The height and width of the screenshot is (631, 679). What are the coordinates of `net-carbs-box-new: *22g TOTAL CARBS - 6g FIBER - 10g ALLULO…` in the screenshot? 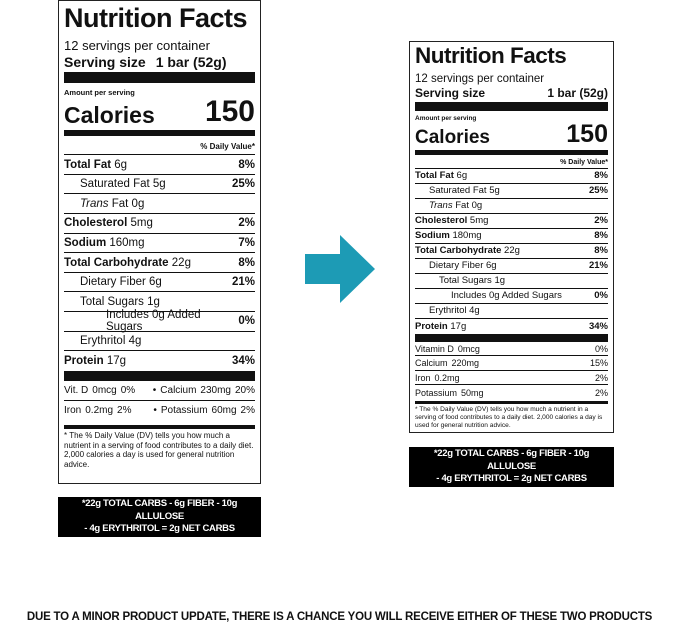 It's located at (511, 467).